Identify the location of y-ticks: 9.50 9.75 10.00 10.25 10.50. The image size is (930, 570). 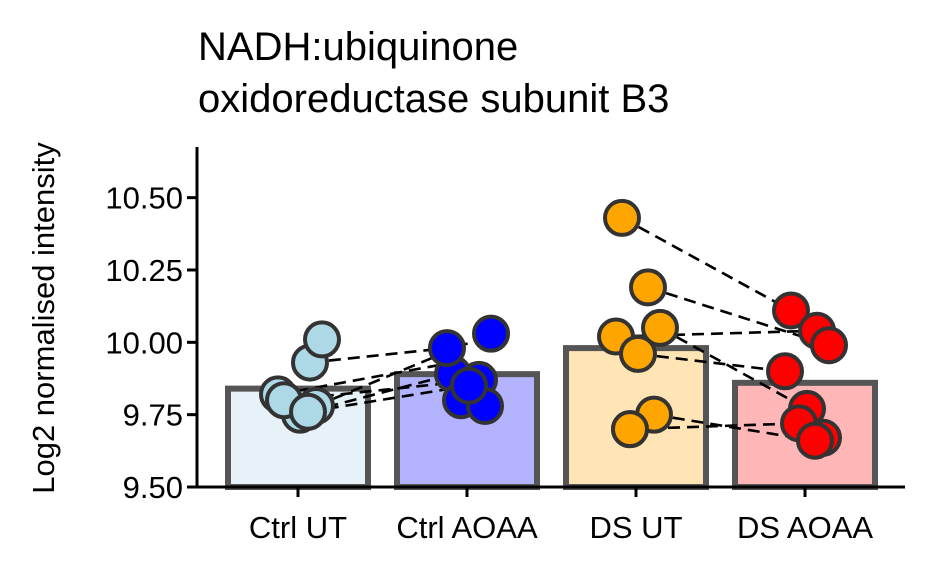
(151, 343).